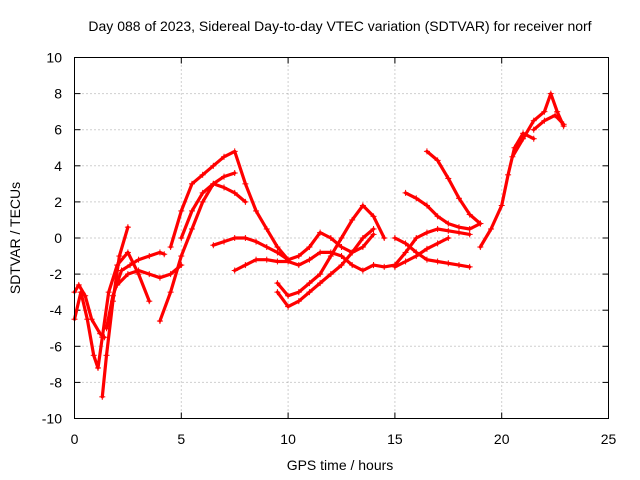 The width and height of the screenshot is (640, 480). Describe the element at coordinates (58, 130) in the screenshot. I see `y-tick-label: 6` at that location.